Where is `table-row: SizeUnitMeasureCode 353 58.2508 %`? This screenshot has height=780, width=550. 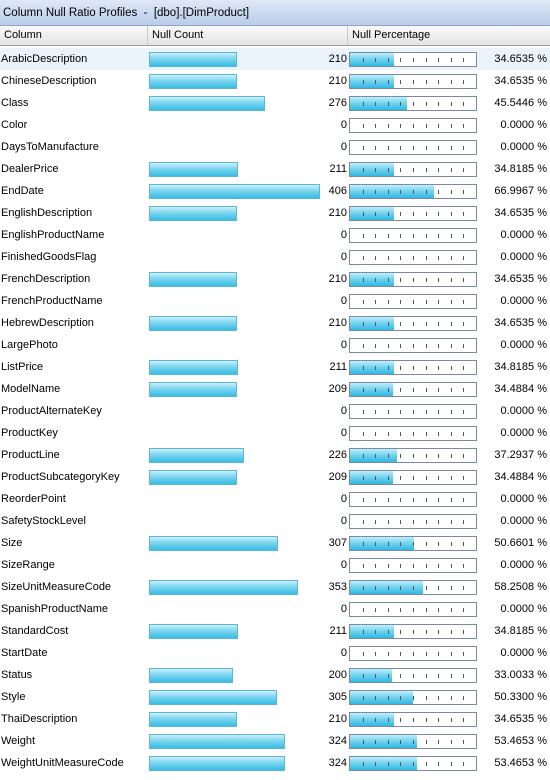
table-row: SizeUnitMeasureCode 353 58.2508 % is located at coordinates (275, 587).